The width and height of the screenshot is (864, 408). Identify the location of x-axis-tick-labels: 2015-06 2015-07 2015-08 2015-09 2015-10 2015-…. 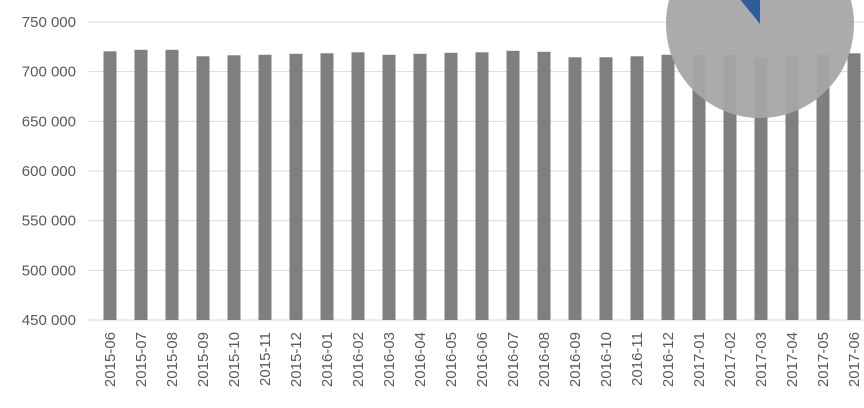
(482, 359).